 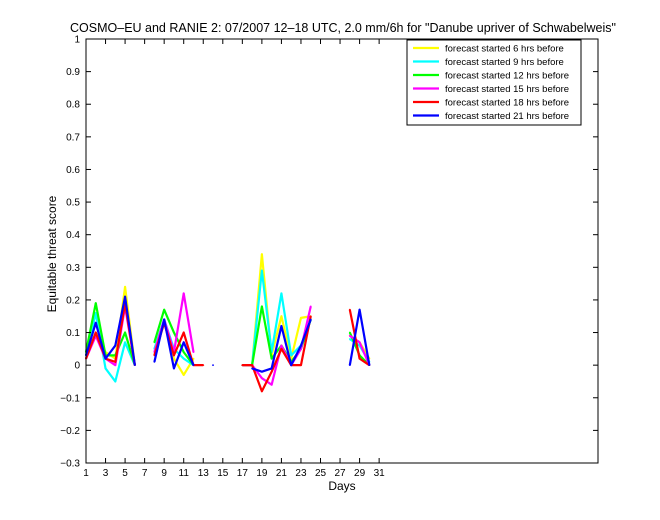 What do you see at coordinates (491, 116) in the screenshot?
I see `legend-entry: forecast started 21 hrs before` at bounding box center [491, 116].